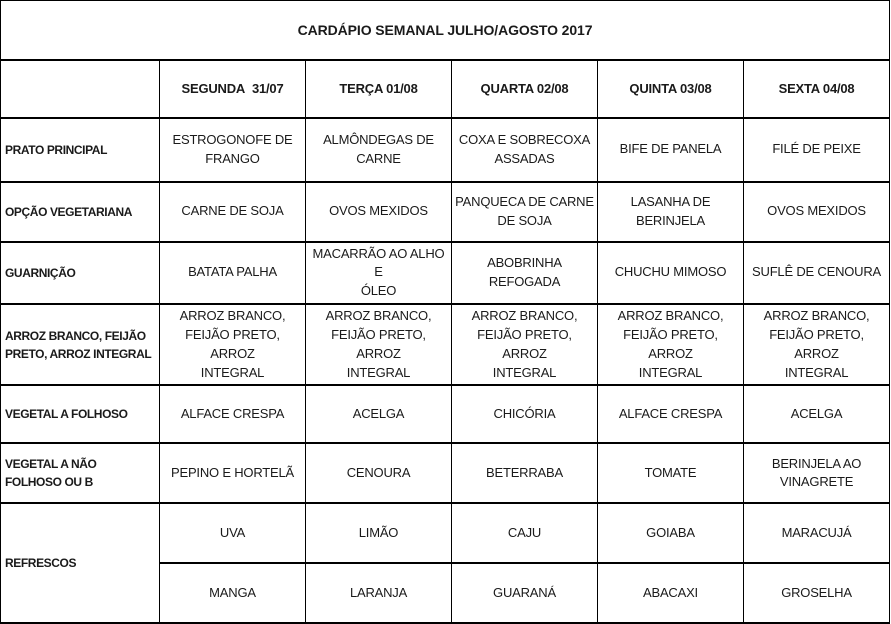  Describe the element at coordinates (232, 593) in the screenshot. I see `menu-cell: MANGA` at that location.